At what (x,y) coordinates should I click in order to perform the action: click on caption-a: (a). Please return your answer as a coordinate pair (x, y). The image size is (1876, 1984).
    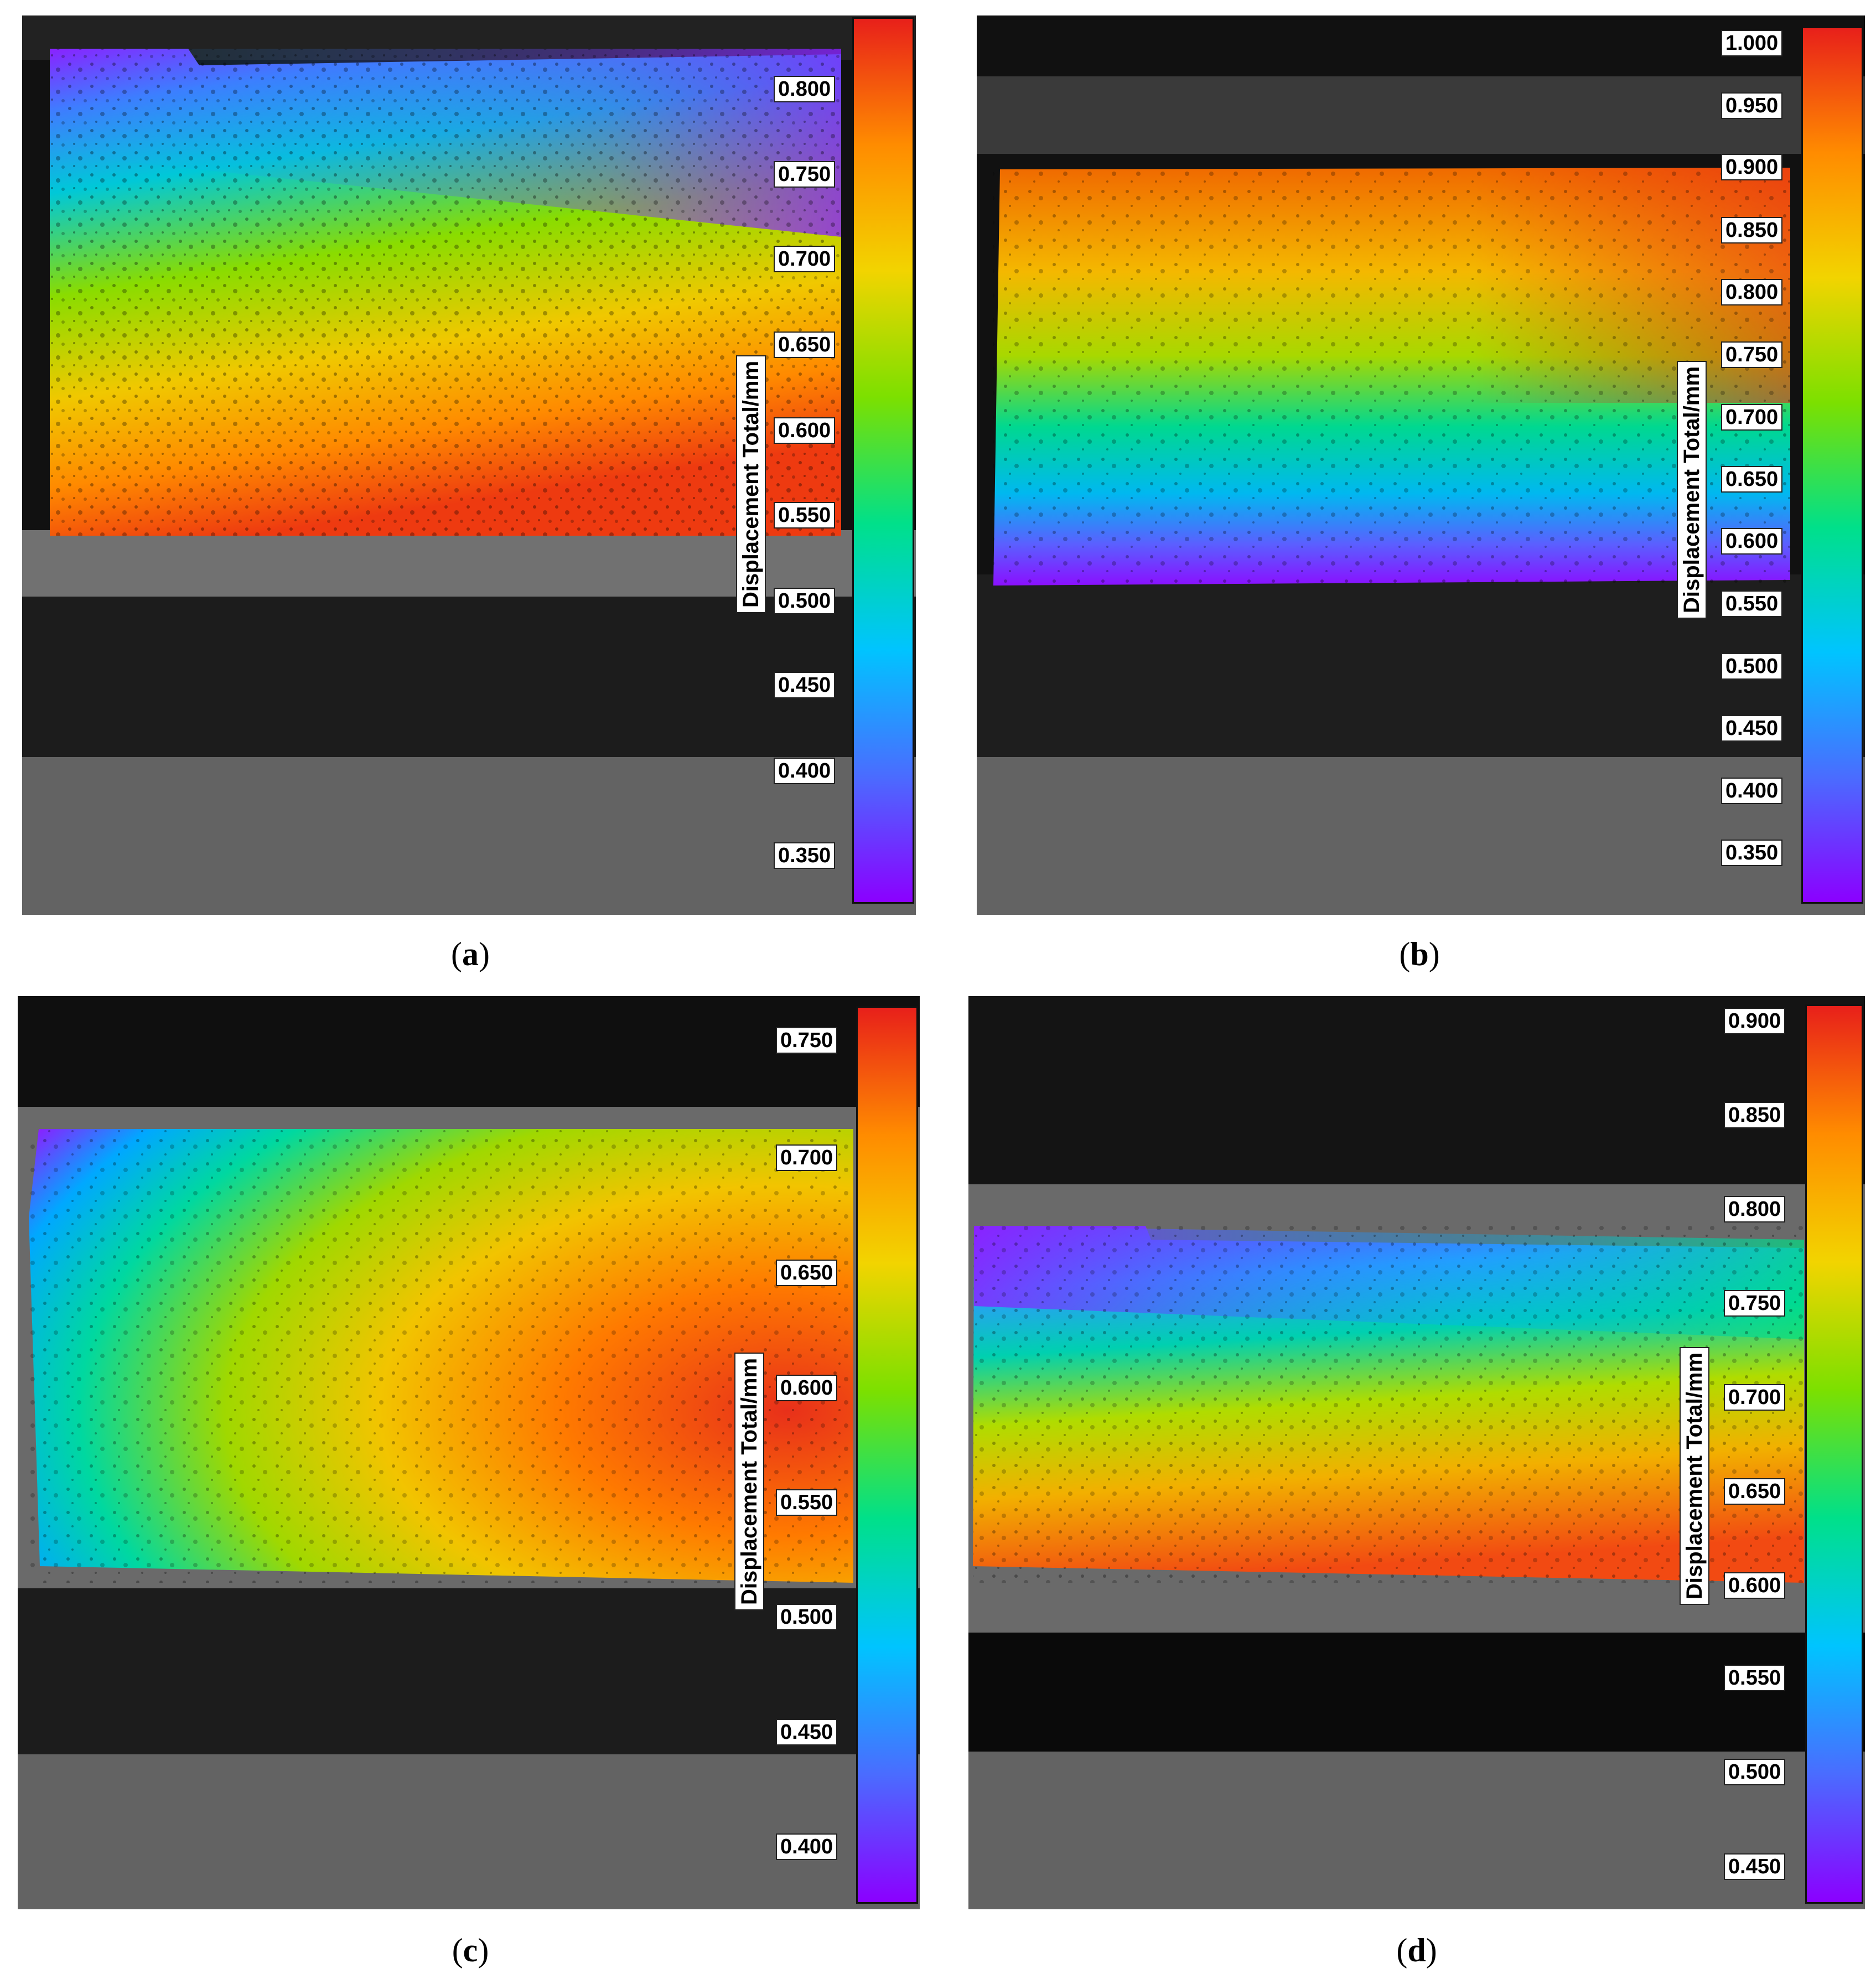
    Looking at the image, I should click on (470, 954).